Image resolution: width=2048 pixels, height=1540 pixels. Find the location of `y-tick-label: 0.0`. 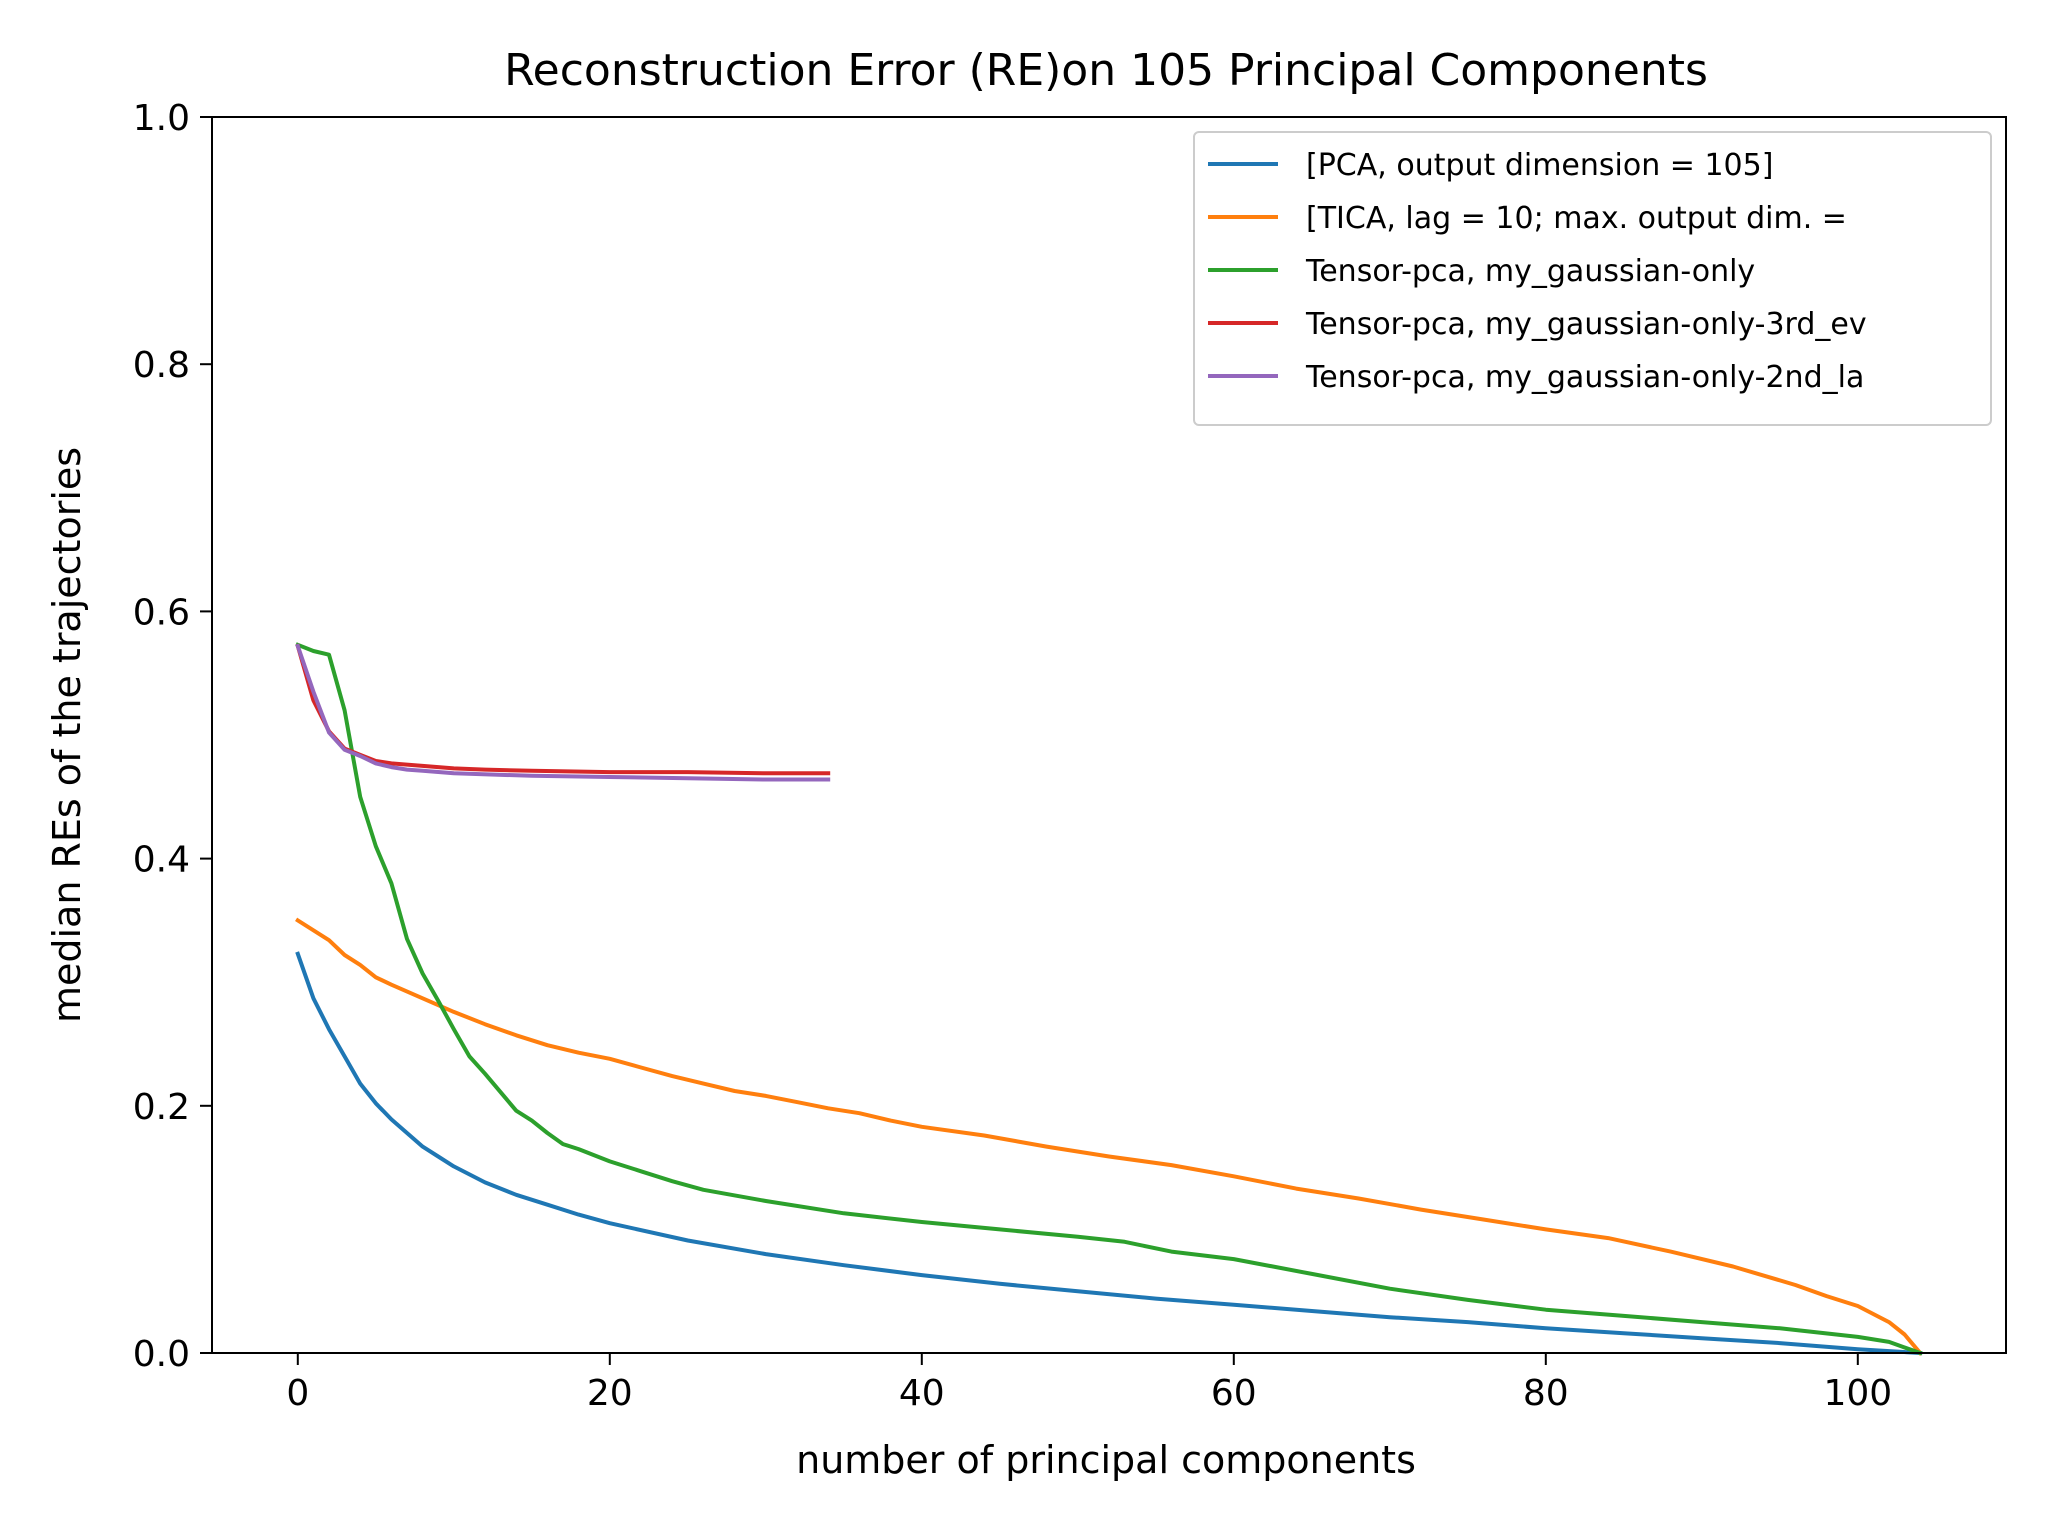

y-tick-label: 0.0 is located at coordinates (161, 1354).